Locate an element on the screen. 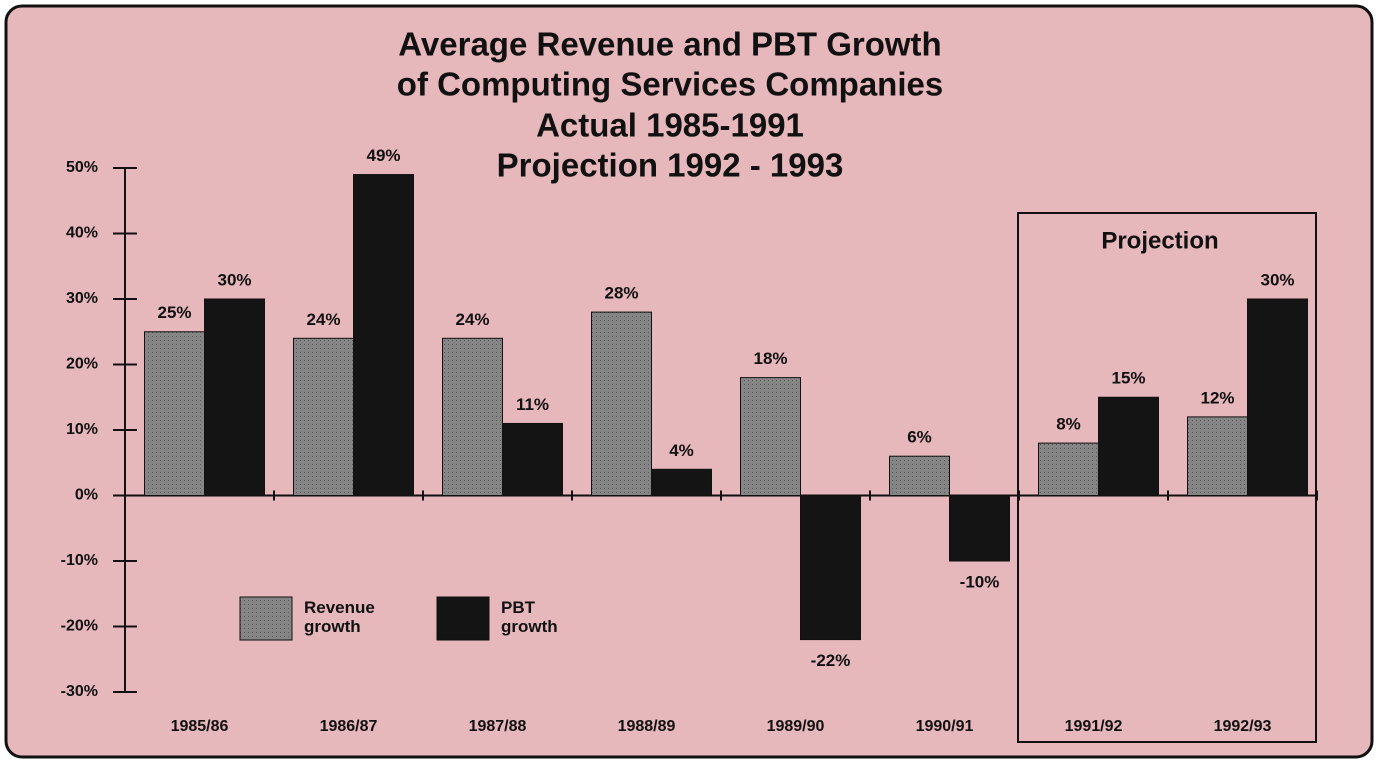 The width and height of the screenshot is (1378, 763). value-label: 25% is located at coordinates (174, 312).